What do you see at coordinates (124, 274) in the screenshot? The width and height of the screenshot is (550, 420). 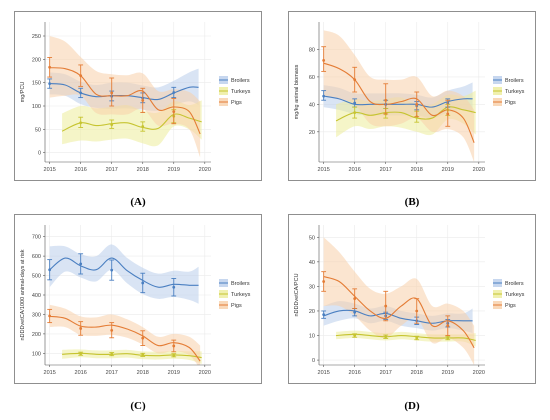 I see `band-broilers` at bounding box center [124, 274].